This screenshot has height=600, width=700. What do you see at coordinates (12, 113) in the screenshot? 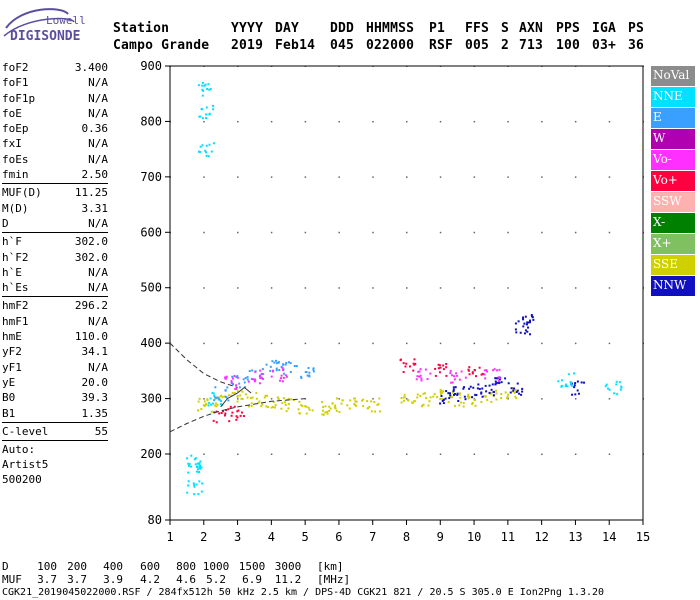
I see `param-label: foE` at bounding box center [12, 113].